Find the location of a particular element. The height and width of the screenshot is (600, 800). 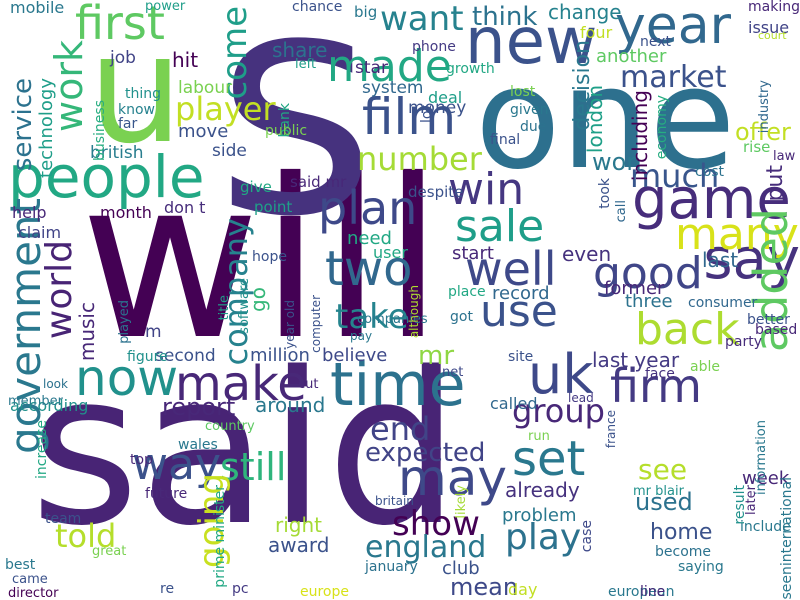

word-want: want is located at coordinates (422, 19).